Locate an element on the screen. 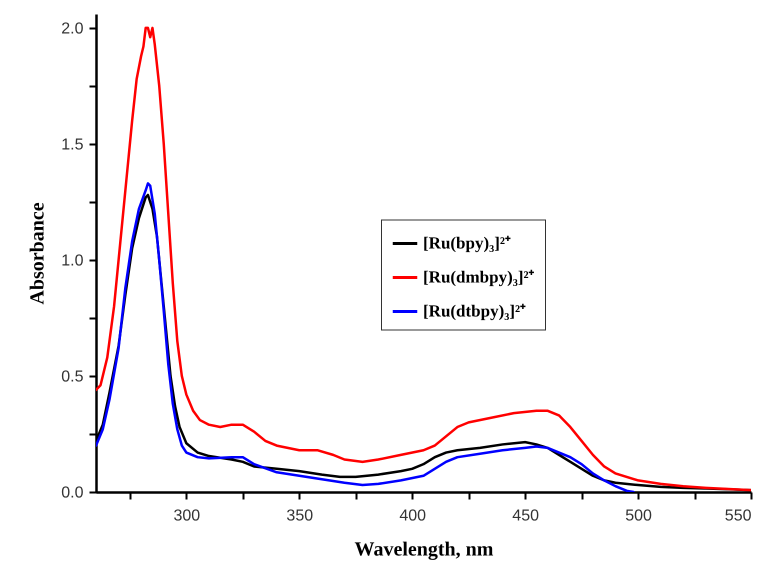  y-tick-label: 0.0 is located at coordinates (72, 493).